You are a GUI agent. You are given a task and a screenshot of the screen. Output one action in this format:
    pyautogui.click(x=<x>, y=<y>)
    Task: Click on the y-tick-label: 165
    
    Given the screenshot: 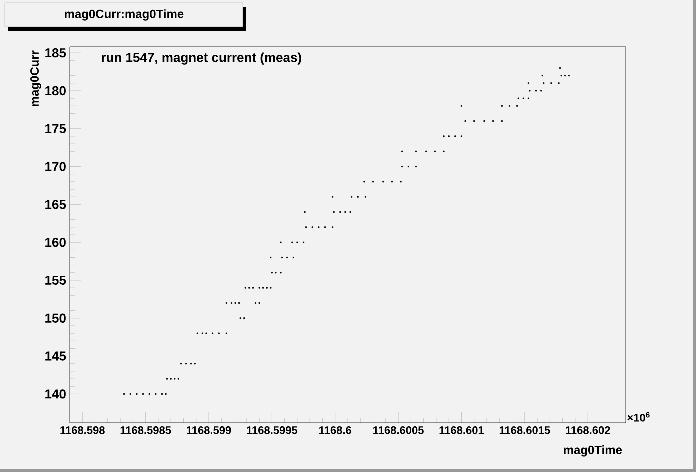 What is the action you would take?
    pyautogui.click(x=56, y=205)
    